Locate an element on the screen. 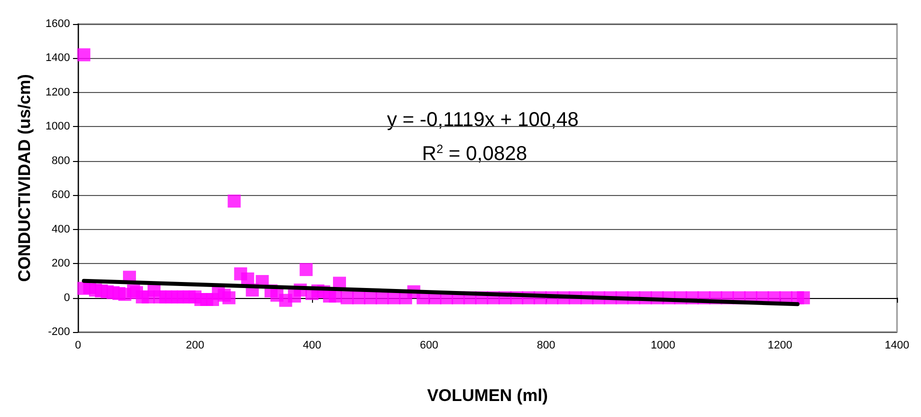 Image resolution: width=921 pixels, height=417 pixels. x-tick-label: 400 is located at coordinates (312, 346).